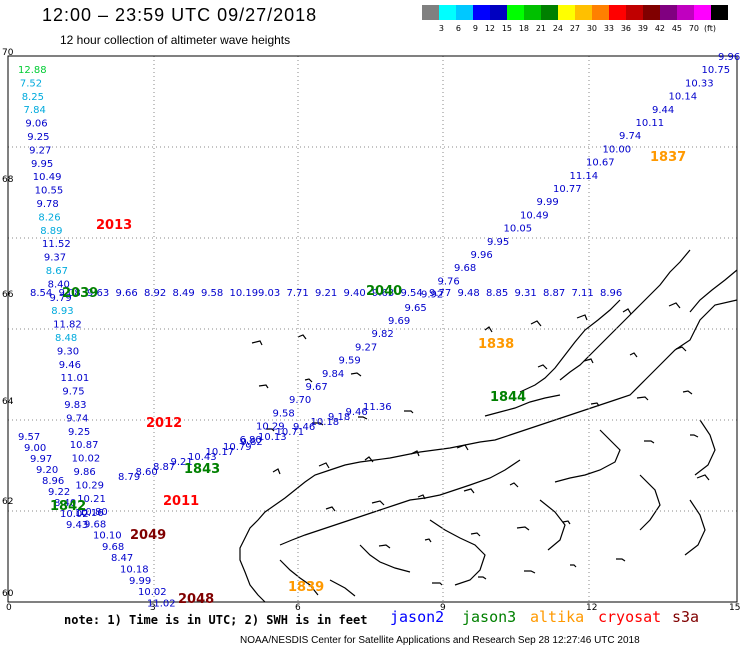 The image size is (740, 650). I want to click on lat-tick-label: 68, so click(8, 180).